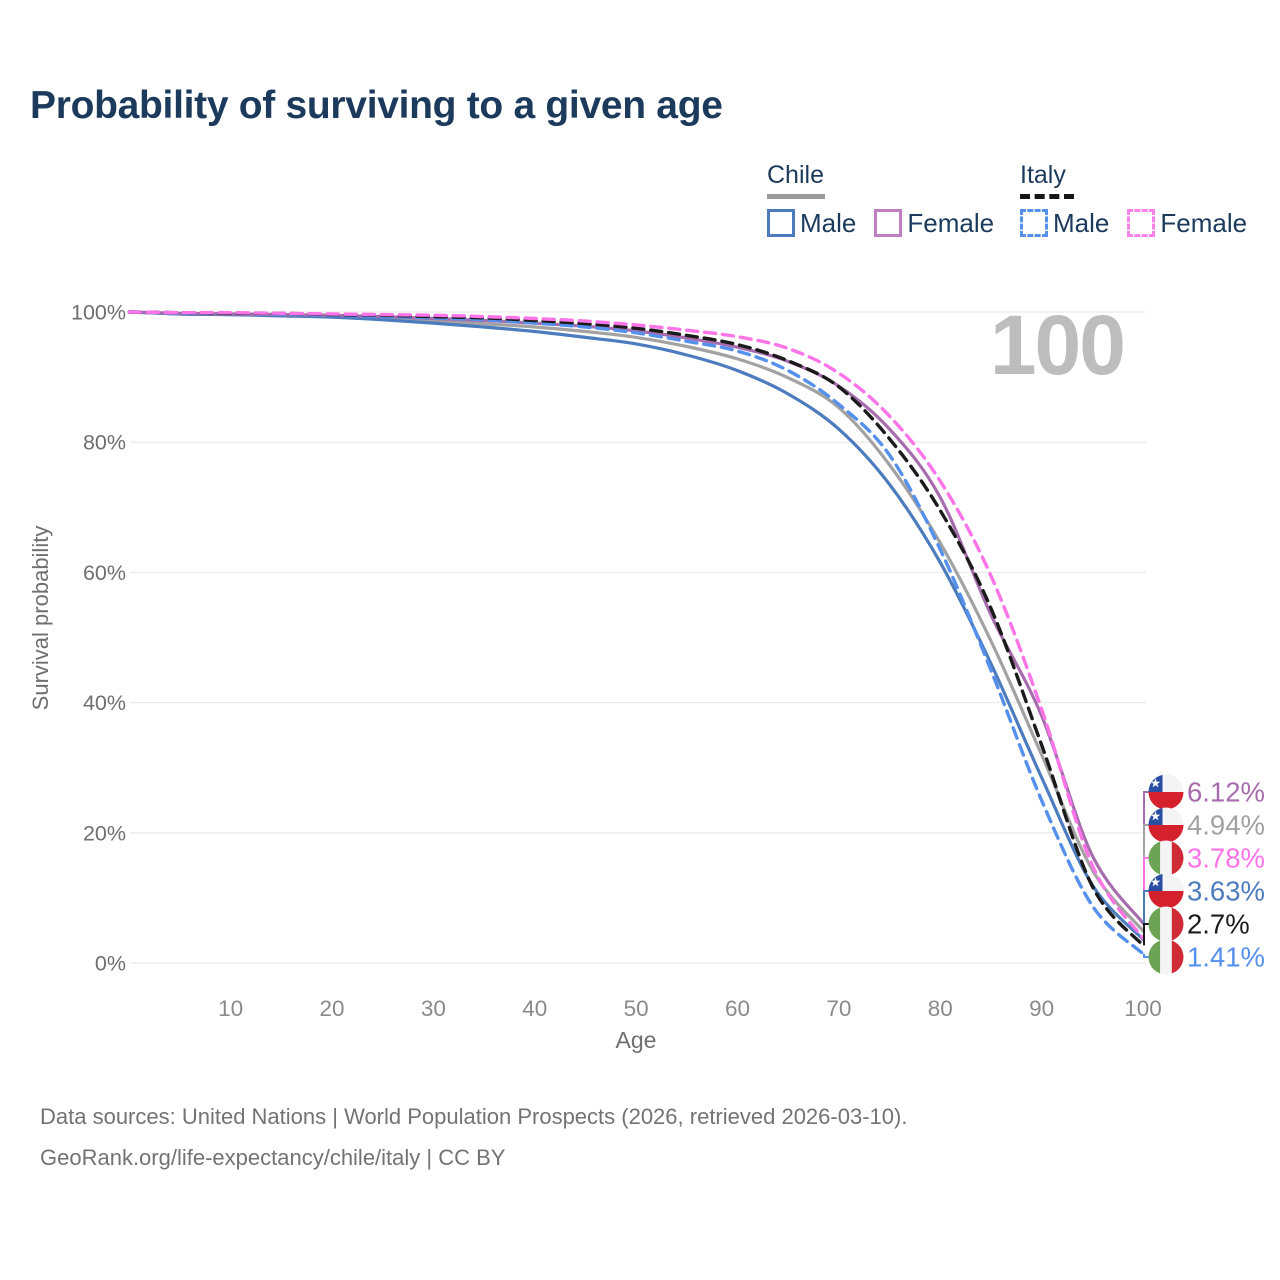 The height and width of the screenshot is (1280, 1280). I want to click on page-title: Probability of surviving to a given age, so click(376, 105).